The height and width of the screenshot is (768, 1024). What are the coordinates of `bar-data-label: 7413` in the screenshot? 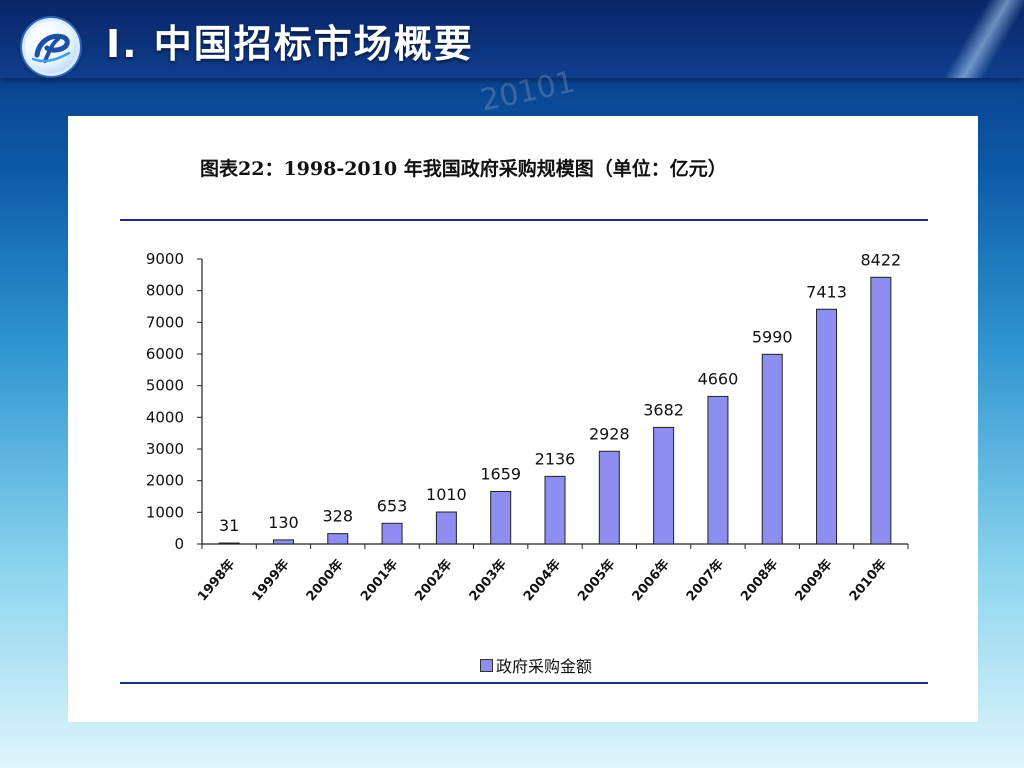 It's located at (826, 291).